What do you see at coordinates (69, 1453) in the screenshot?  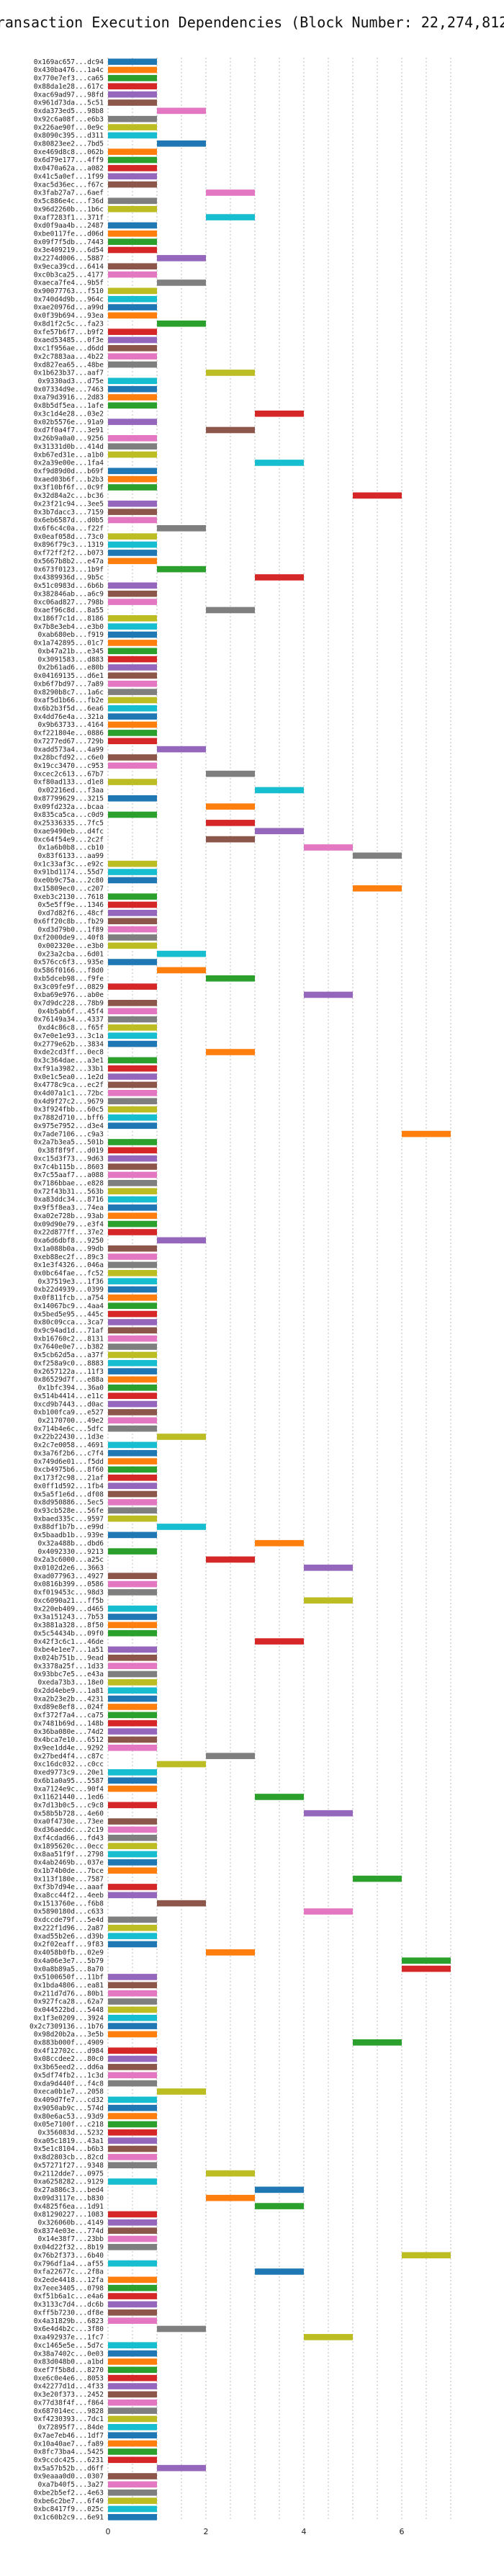 I see `y-tick-label: 0x3a76f2b6...c7f4` at bounding box center [69, 1453].